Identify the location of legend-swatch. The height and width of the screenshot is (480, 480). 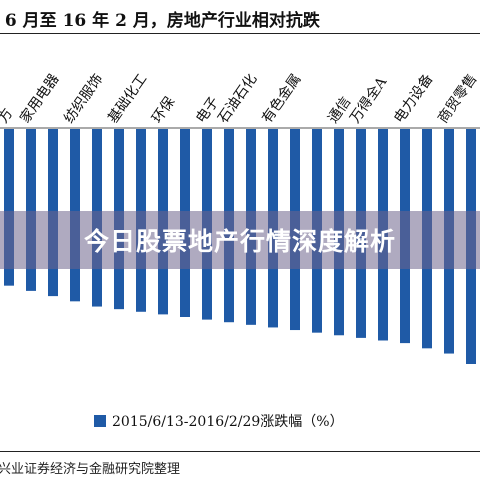
(100, 421).